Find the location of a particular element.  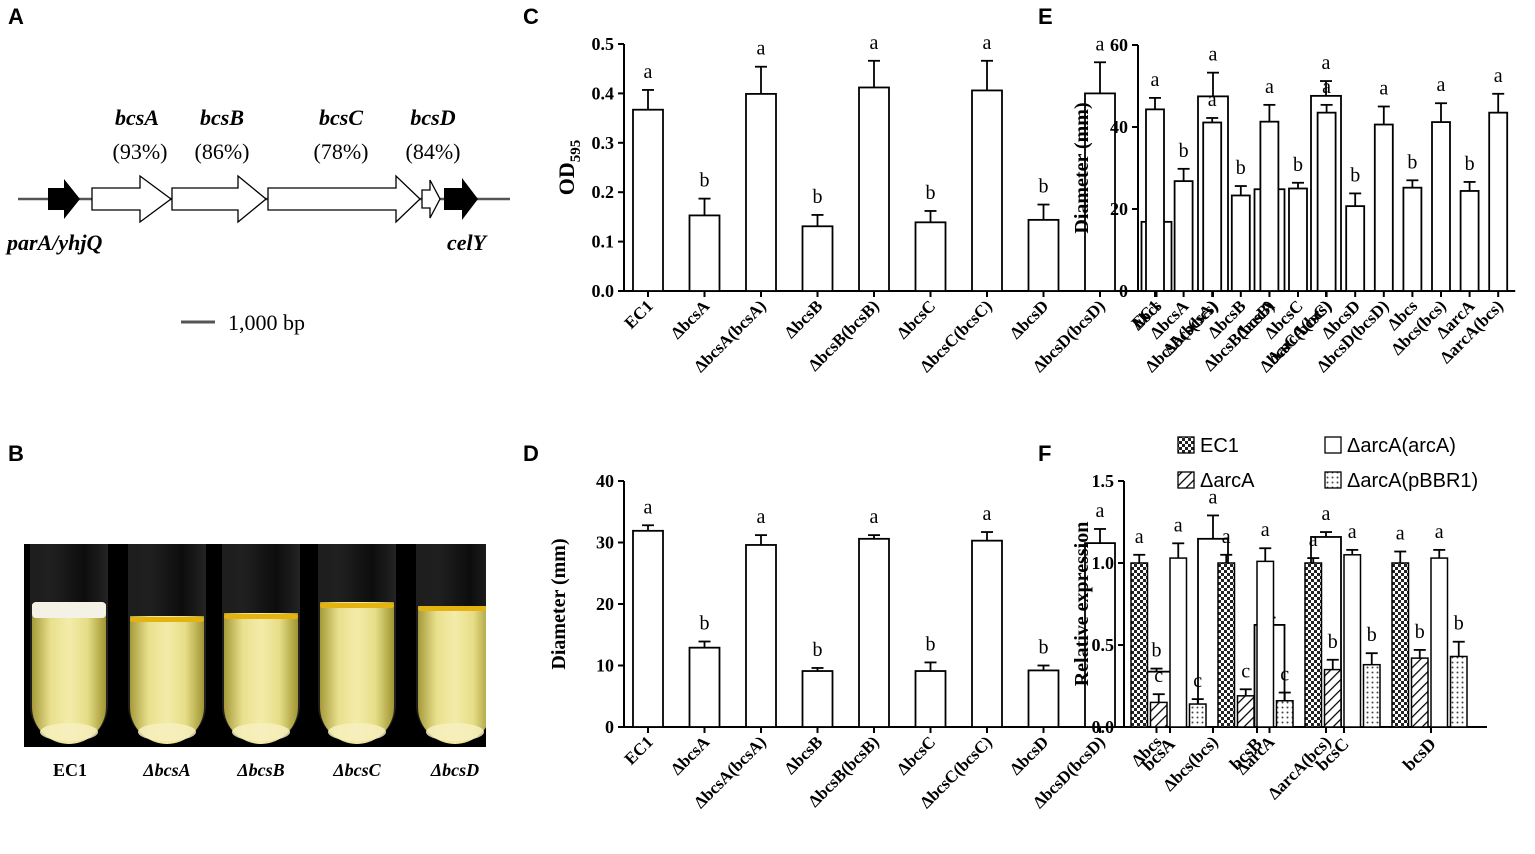

legend-swatch-dots is located at coordinates (1333, 480).